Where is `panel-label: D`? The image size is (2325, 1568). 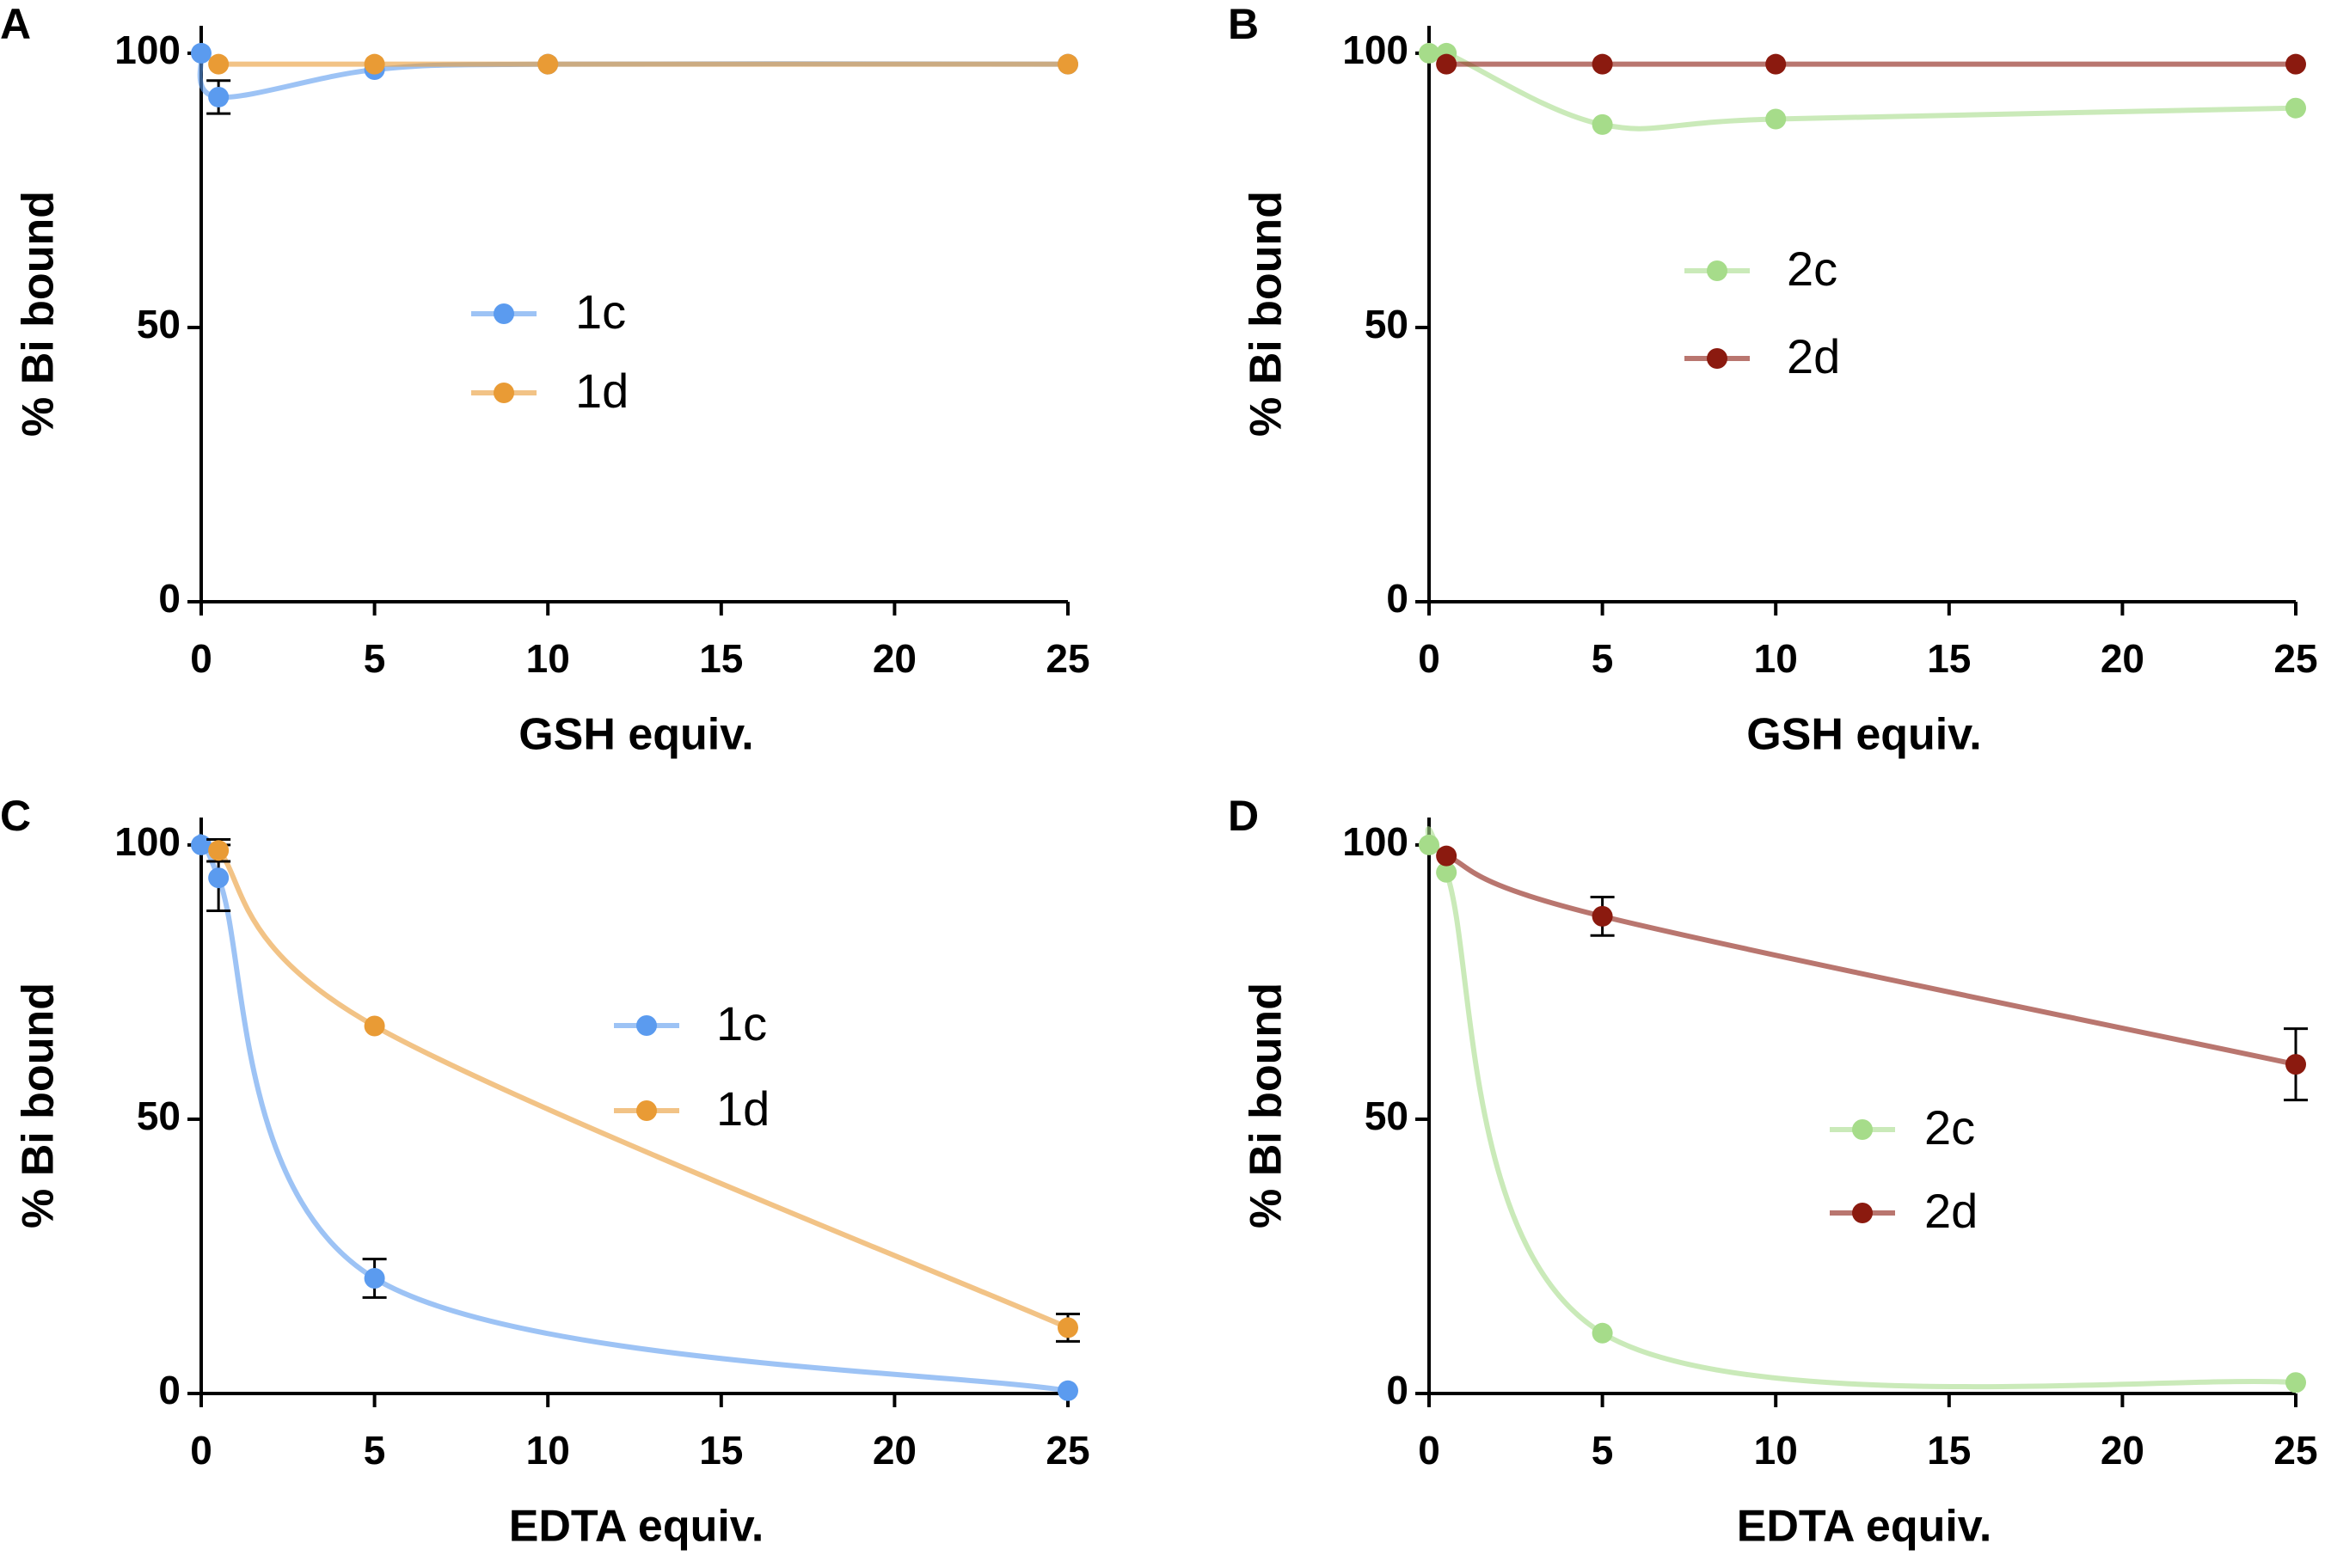 panel-label: D is located at coordinates (1243, 816).